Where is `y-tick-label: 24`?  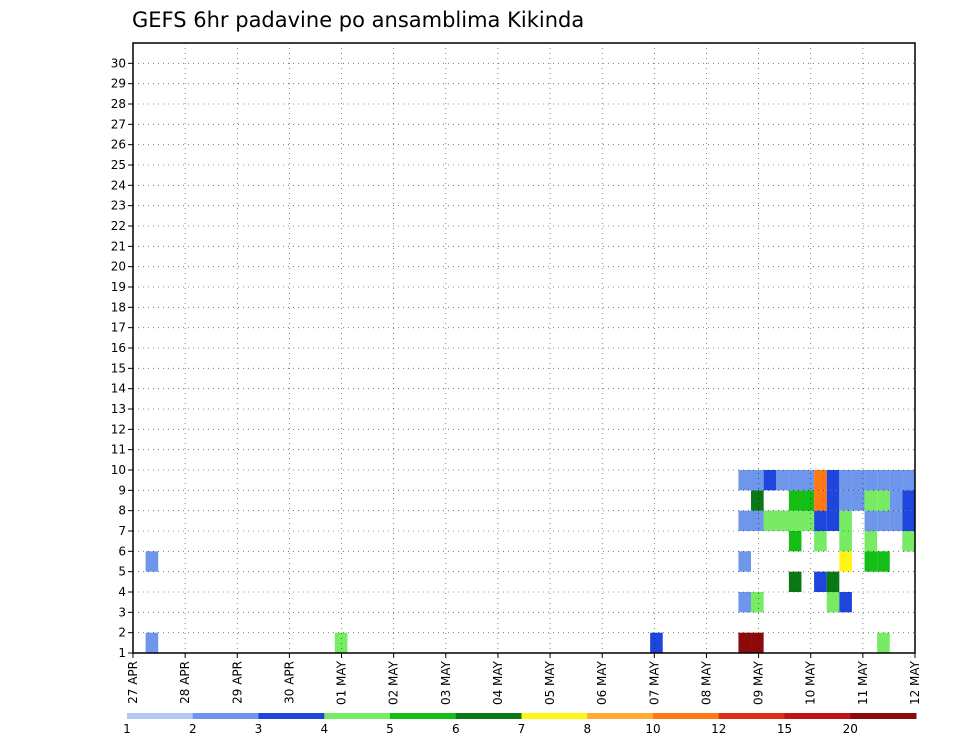
y-tick-label: 24 is located at coordinates (118, 185).